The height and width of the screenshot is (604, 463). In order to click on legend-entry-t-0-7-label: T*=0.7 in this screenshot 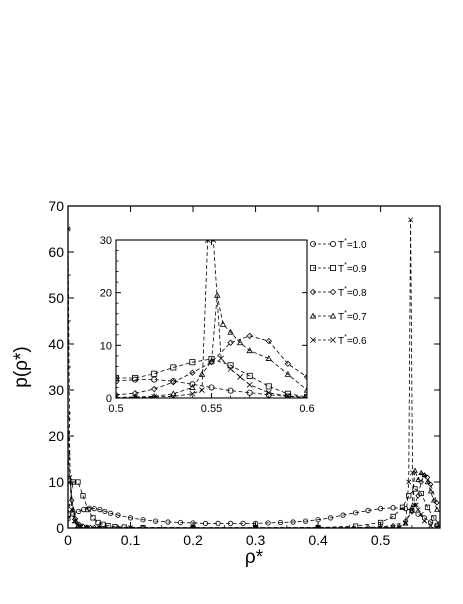, I will do `click(352, 316)`.